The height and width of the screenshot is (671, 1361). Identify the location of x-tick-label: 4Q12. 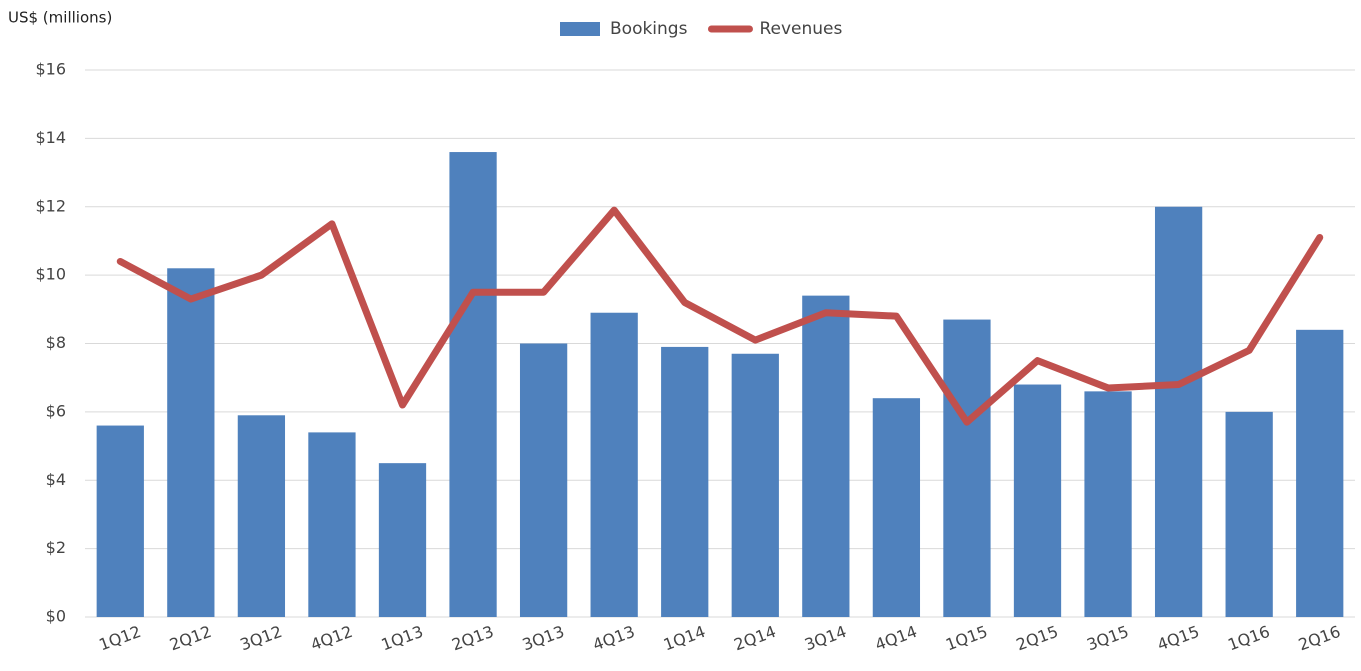
(331, 638).